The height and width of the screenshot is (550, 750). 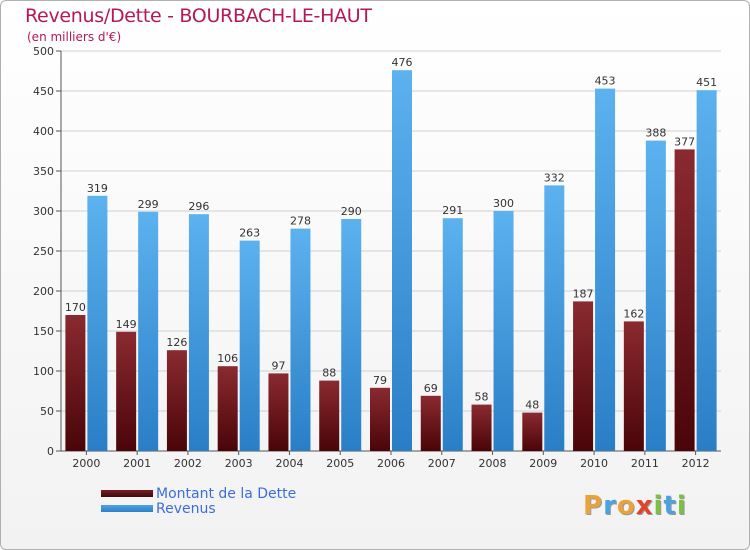 I want to click on logo-letter: x, so click(x=644, y=506).